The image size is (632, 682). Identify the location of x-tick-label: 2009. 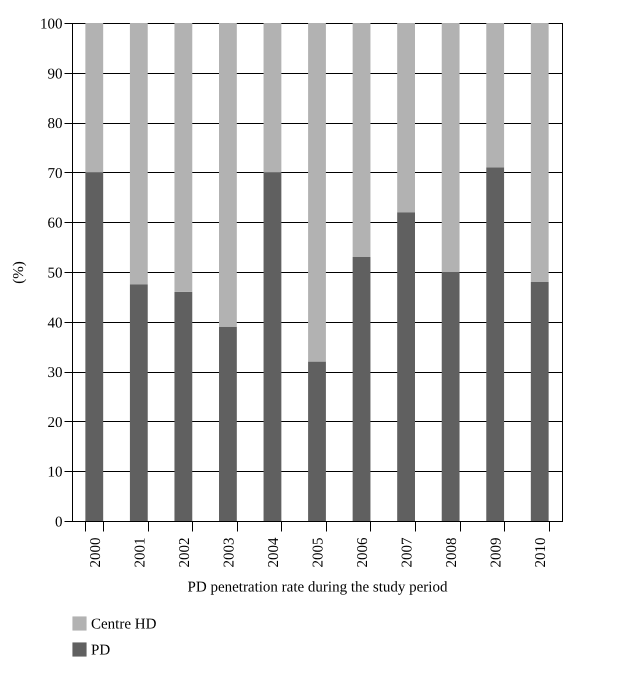
(496, 553).